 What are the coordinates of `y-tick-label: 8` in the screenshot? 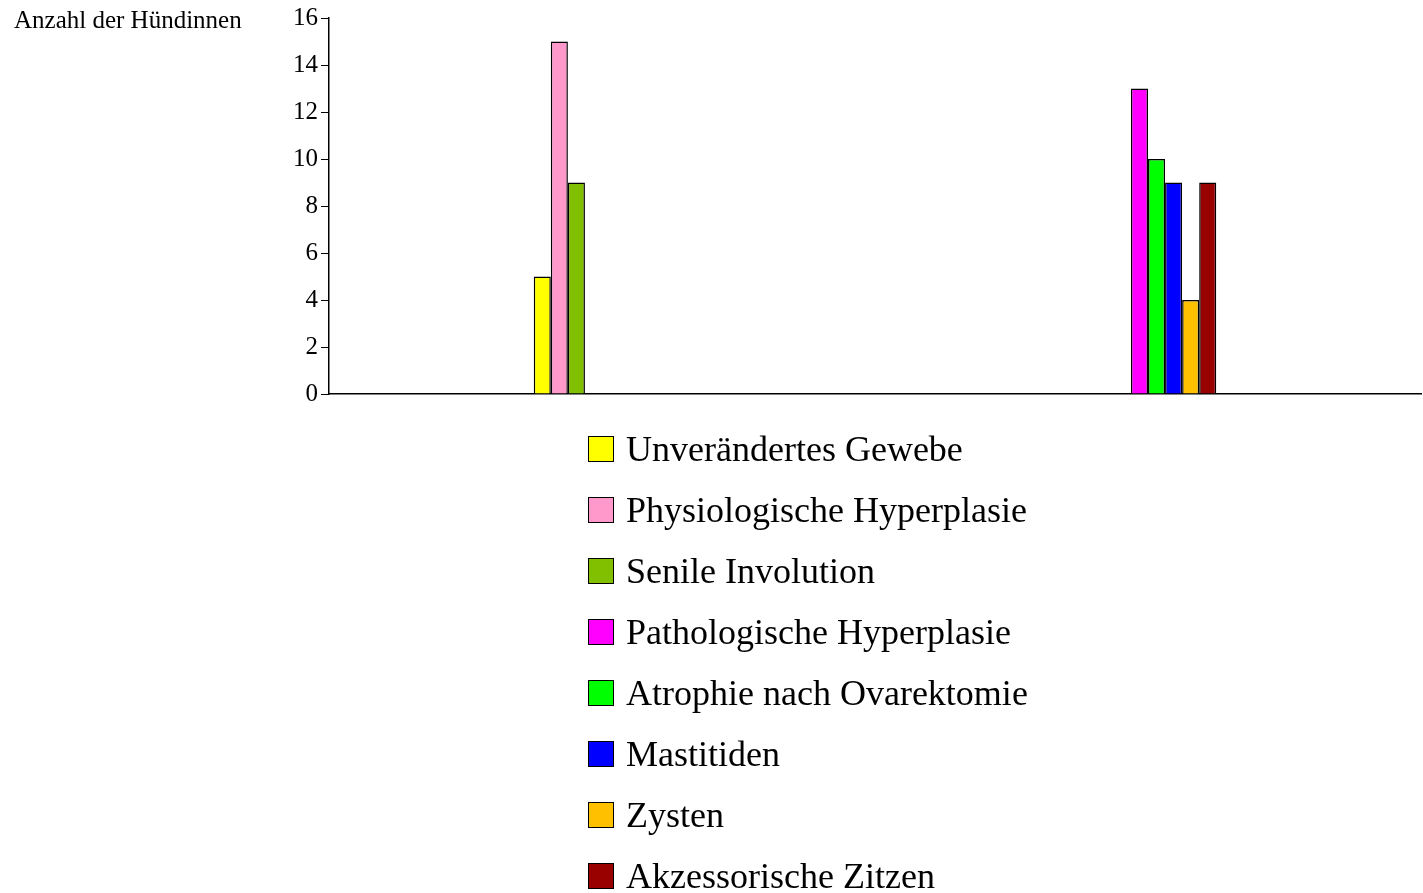 It's located at (311, 204).